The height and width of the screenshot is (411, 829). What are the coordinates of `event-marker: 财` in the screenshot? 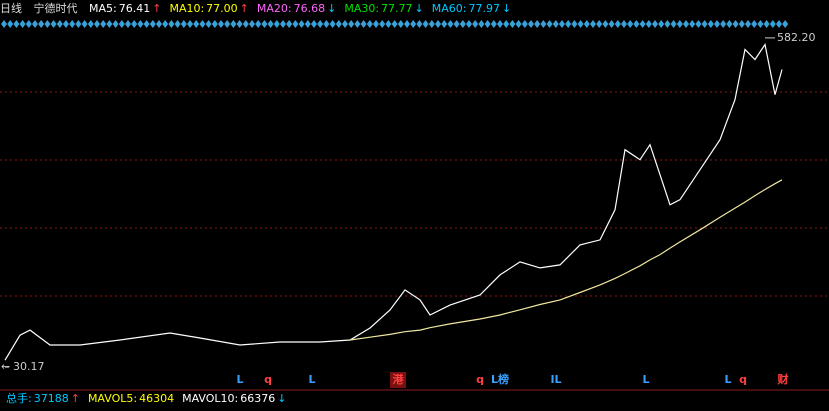 It's located at (783, 379).